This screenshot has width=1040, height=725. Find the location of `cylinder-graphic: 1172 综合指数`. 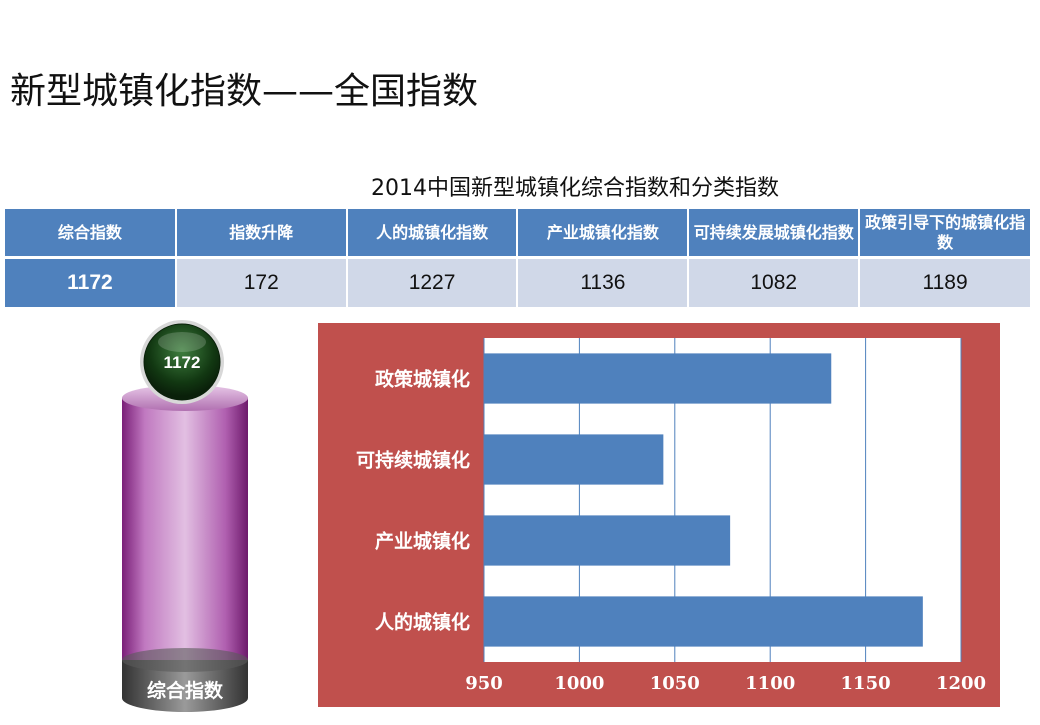

cylinder-graphic: 1172 综合指数 is located at coordinates (185, 520).